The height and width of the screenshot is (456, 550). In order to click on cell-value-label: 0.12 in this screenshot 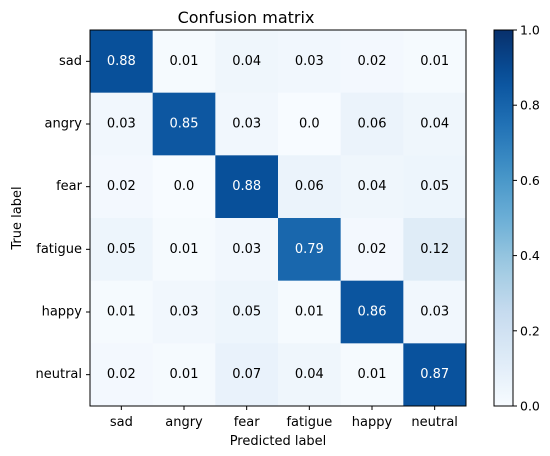, I will do `click(434, 249)`.